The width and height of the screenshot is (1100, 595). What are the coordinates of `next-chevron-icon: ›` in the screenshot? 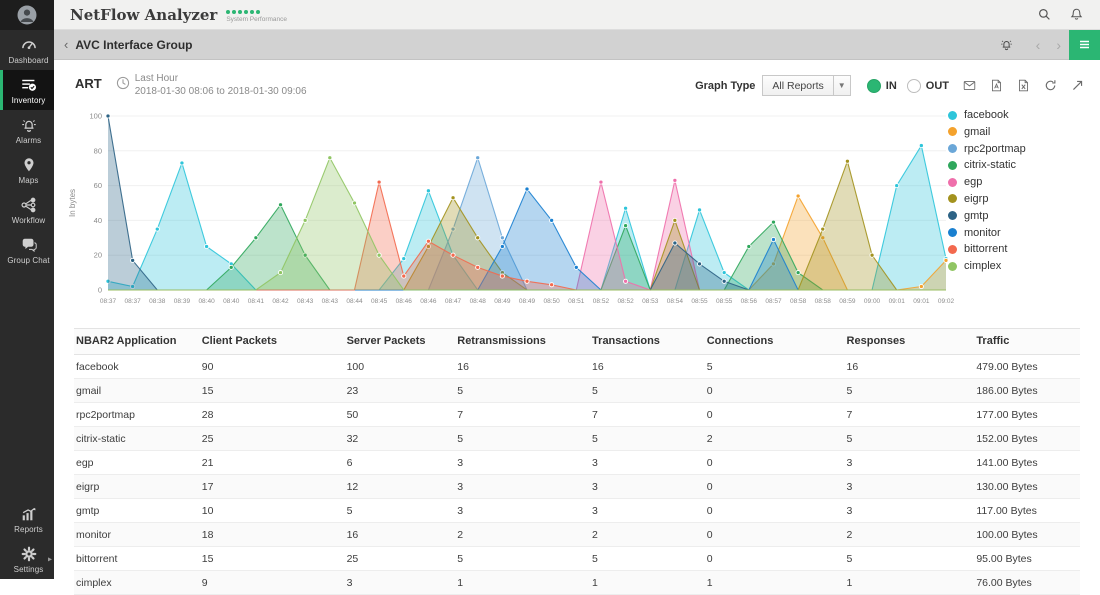 It's located at (1058, 44).